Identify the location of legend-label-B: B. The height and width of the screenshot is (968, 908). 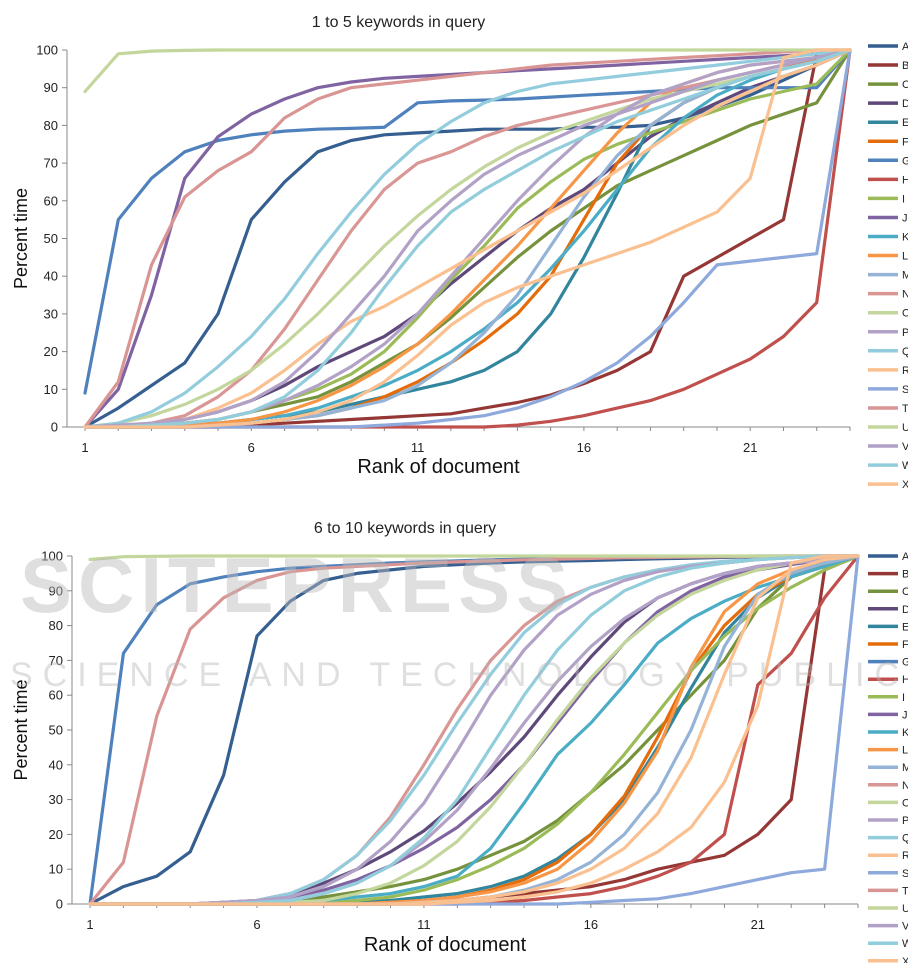
(905, 66).